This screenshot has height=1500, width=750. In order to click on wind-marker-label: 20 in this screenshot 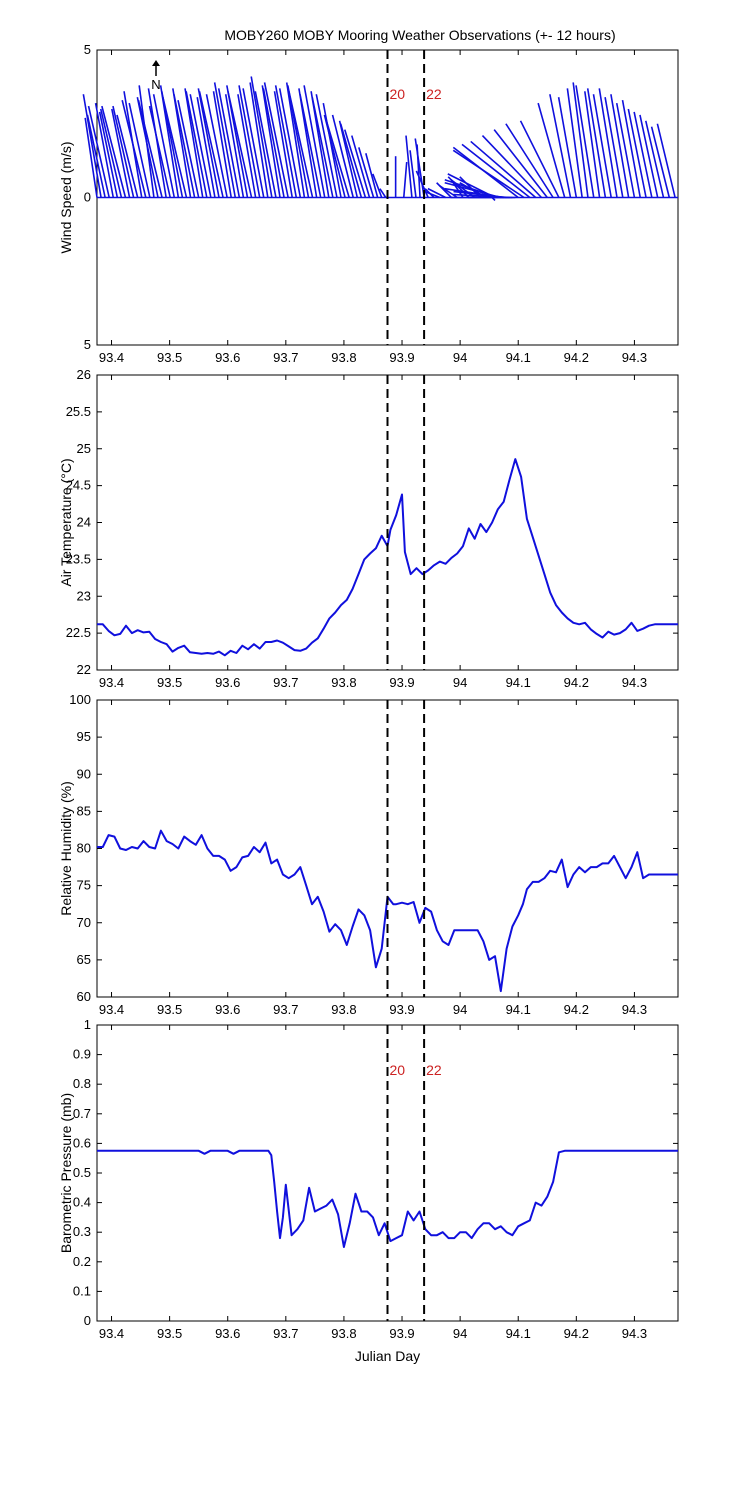, I will do `click(398, 94)`.